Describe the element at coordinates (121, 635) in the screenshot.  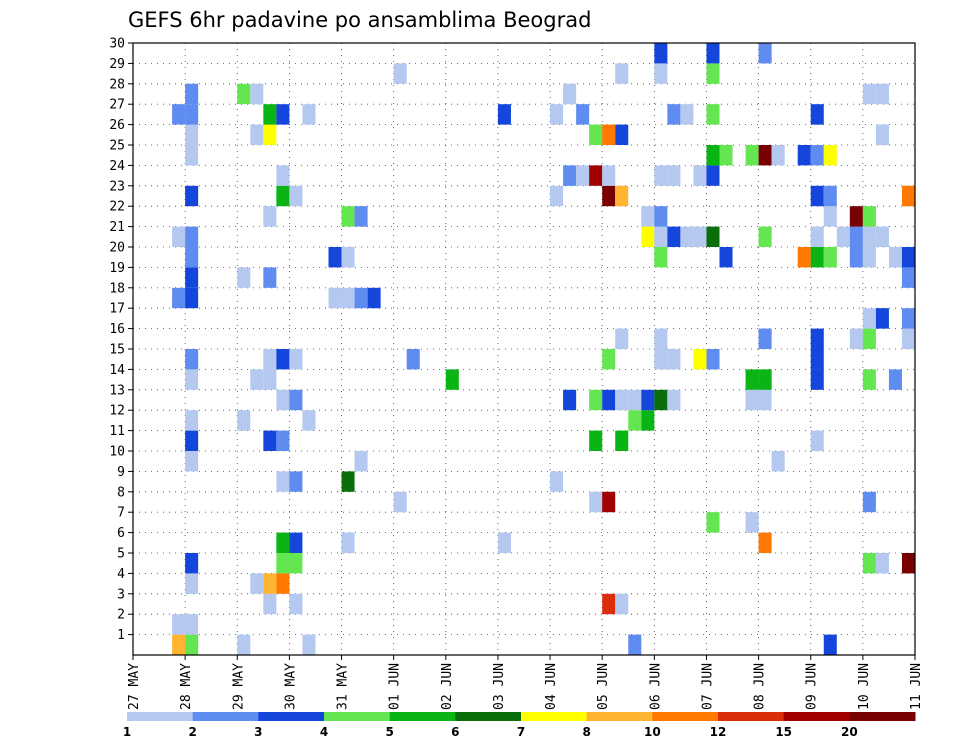
I see `y-tick-label: 1` at that location.